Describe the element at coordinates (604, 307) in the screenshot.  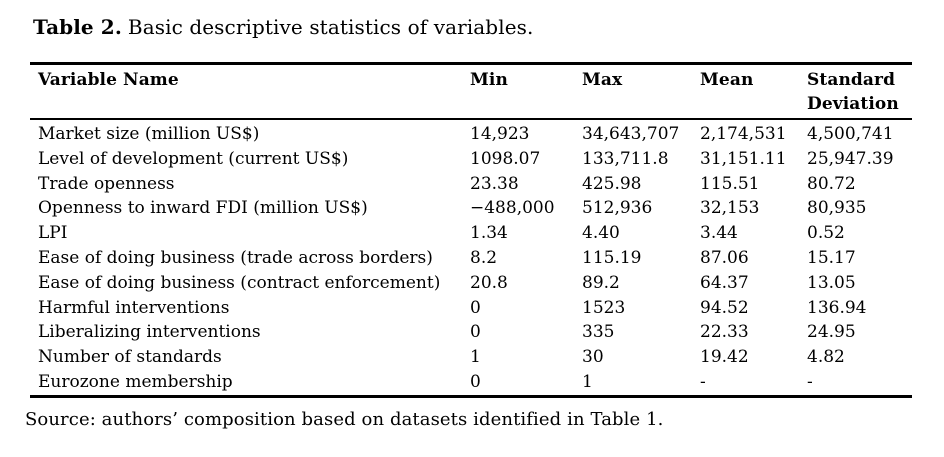
I see `cell-max: 1523` at that location.